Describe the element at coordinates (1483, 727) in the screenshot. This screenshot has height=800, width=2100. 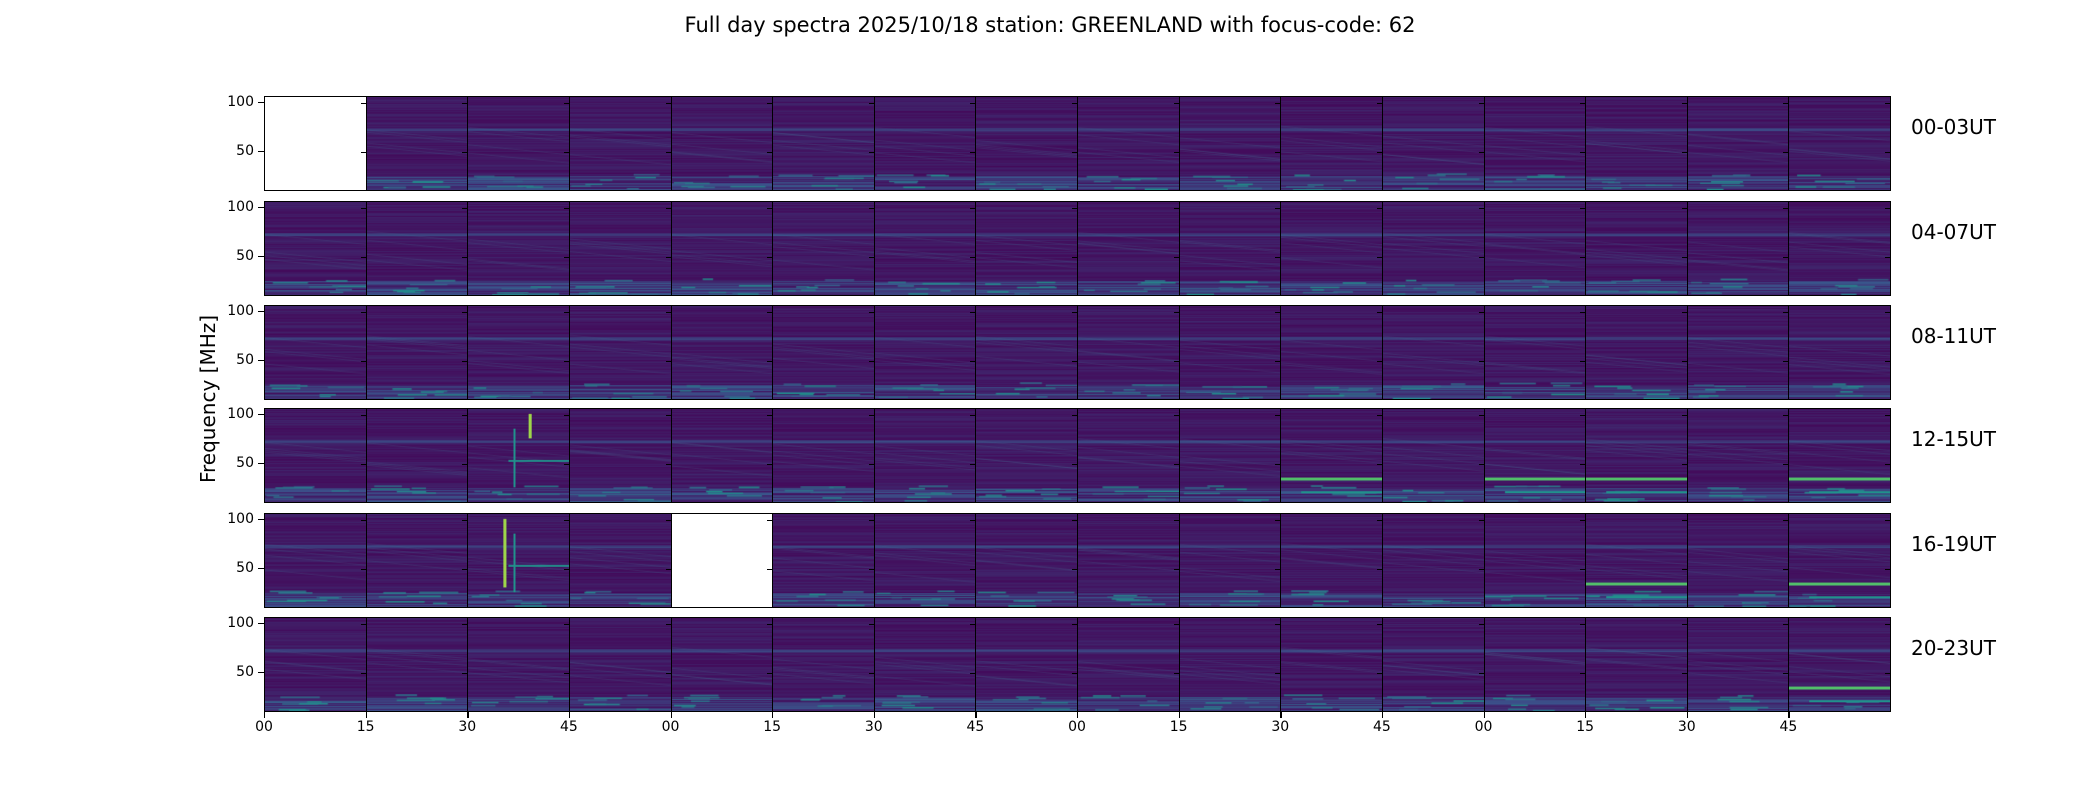
I see `x-tick-label: 00` at that location.